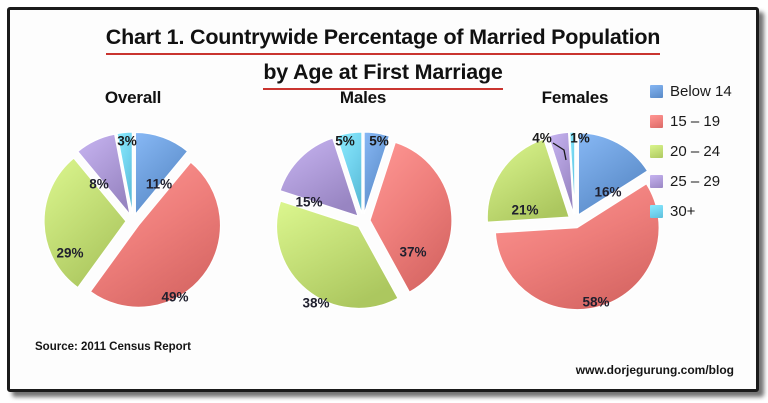 This screenshot has width=768, height=403. I want to click on legend-item-2: 20 – 24, so click(706, 151).